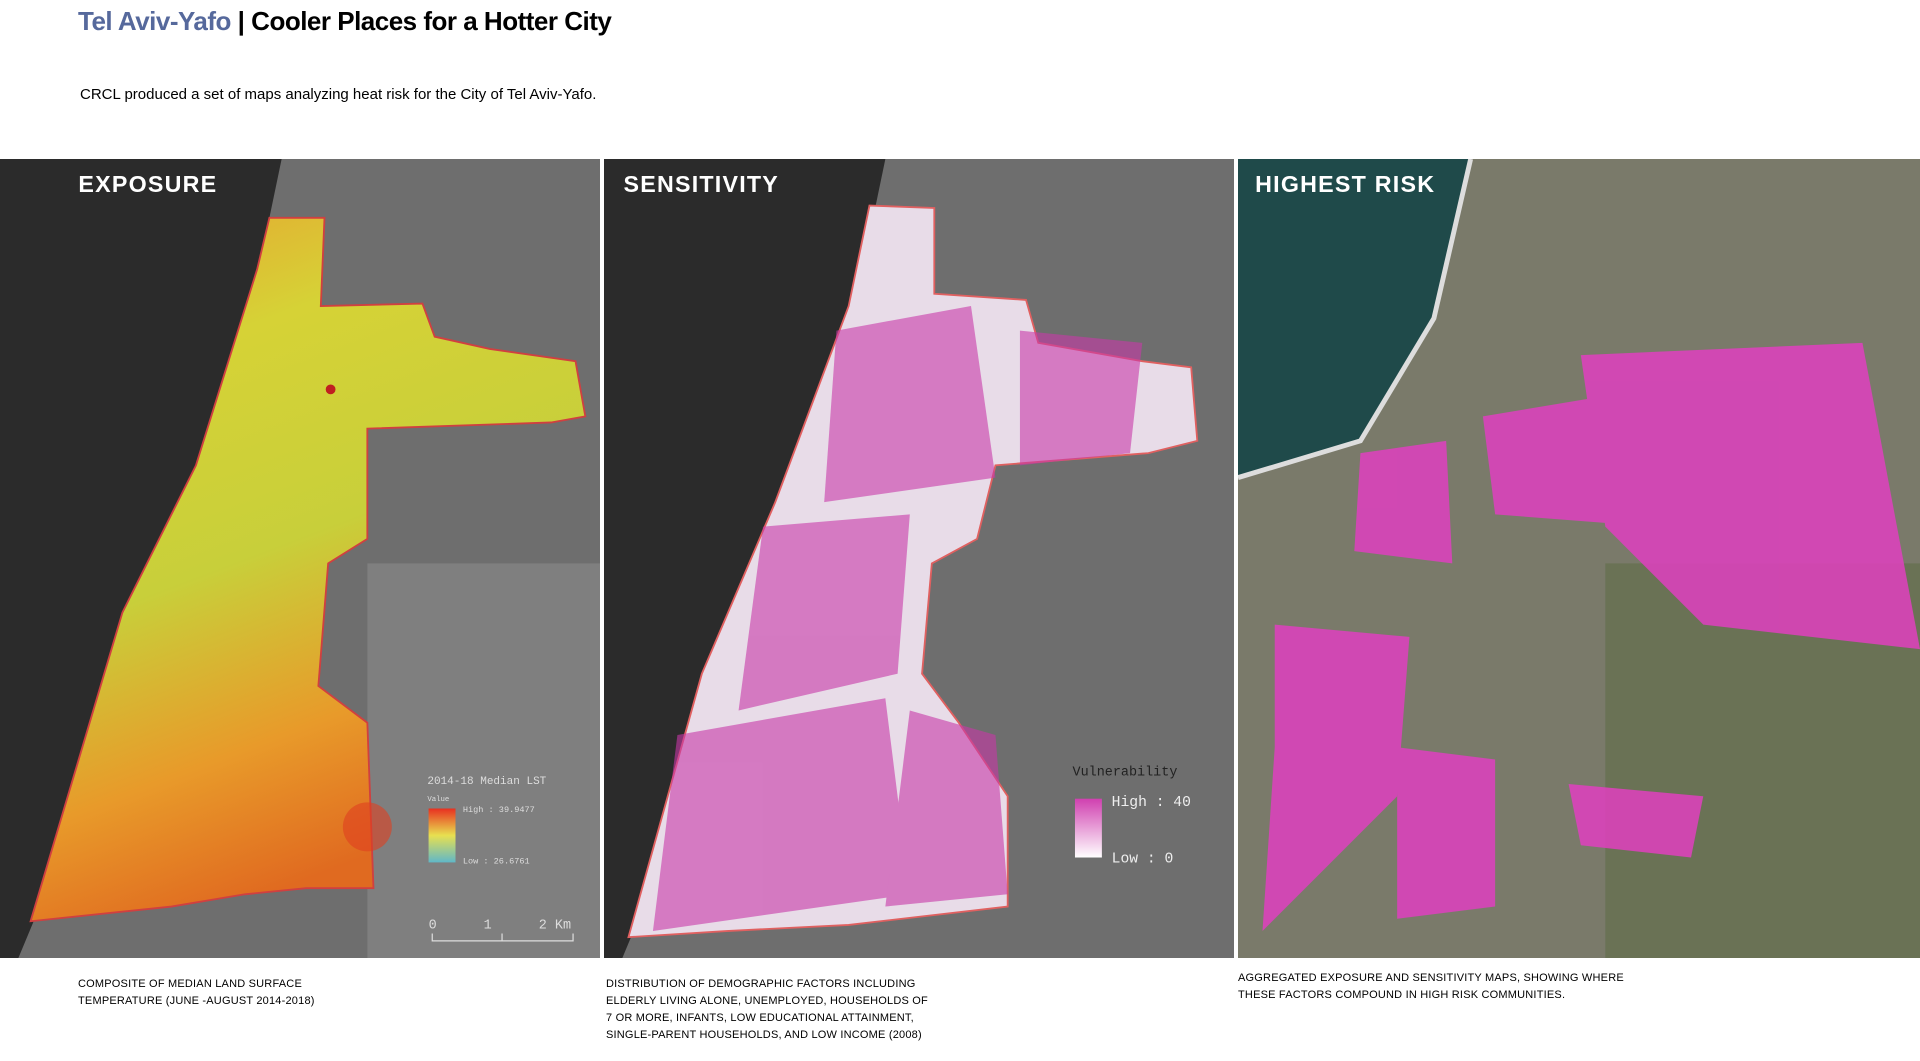 The width and height of the screenshot is (1920, 1061). What do you see at coordinates (1151, 803) in the screenshot?
I see `legend-high: High : 40` at bounding box center [1151, 803].